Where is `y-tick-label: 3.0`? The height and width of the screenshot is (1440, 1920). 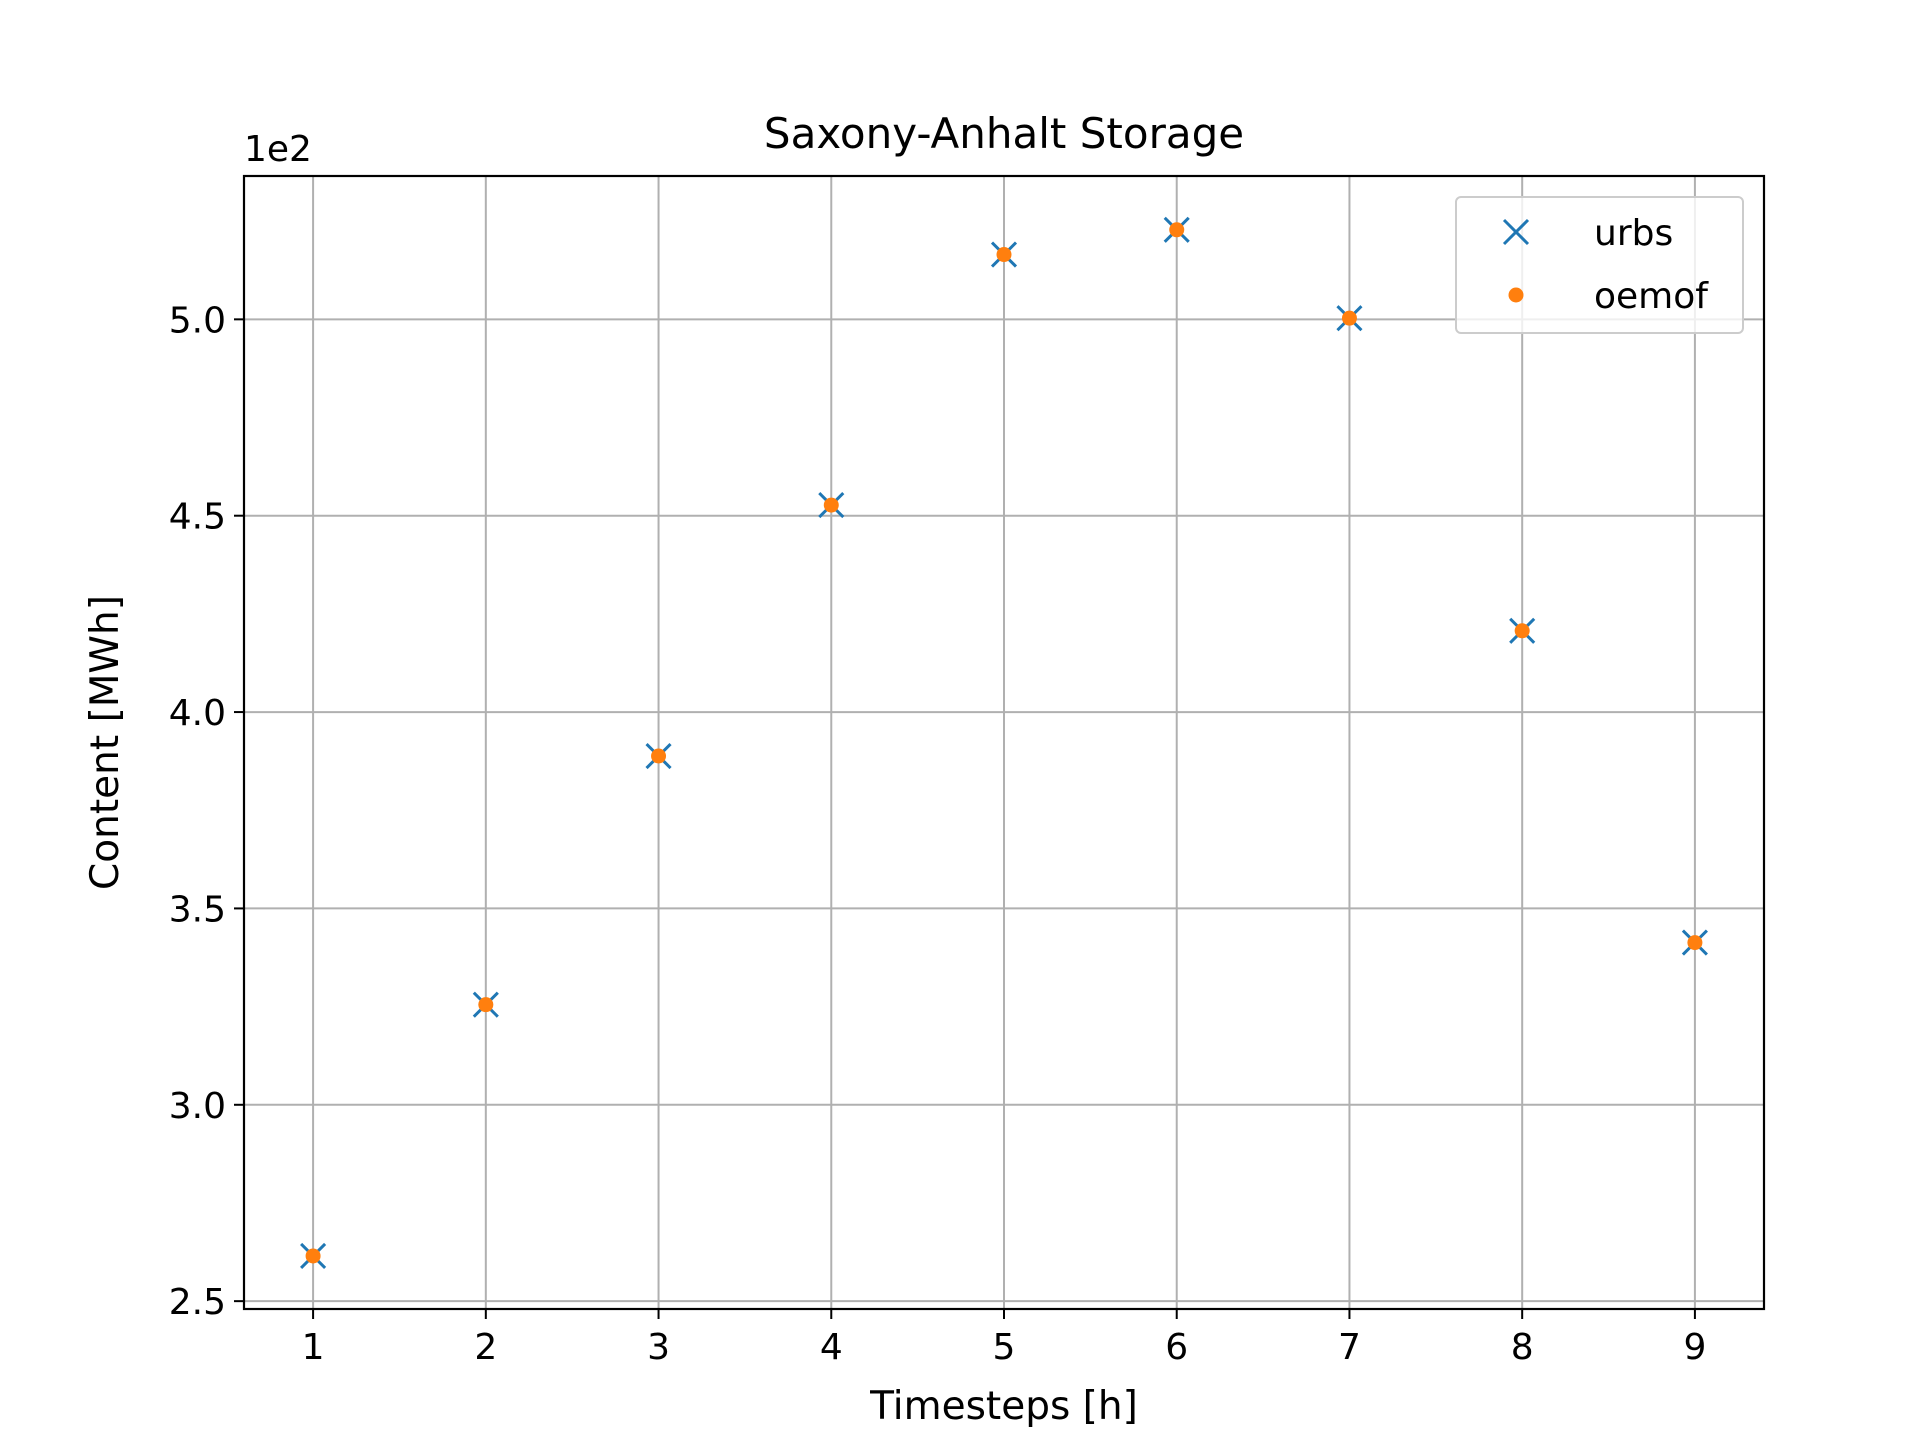 y-tick-label: 3.0 is located at coordinates (197, 1106).